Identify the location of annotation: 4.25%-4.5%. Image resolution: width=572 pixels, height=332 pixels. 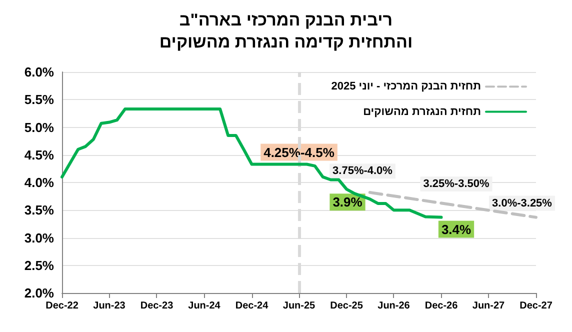
(299, 152).